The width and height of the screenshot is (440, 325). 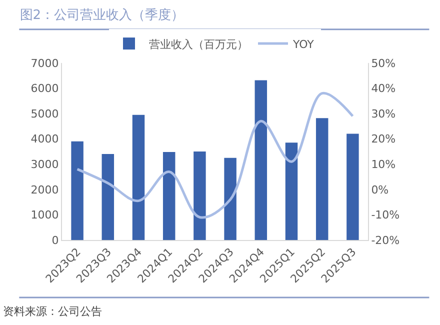 What do you see at coordinates (383, 63) in the screenshot?
I see `y2-tick-label: 50%` at bounding box center [383, 63].